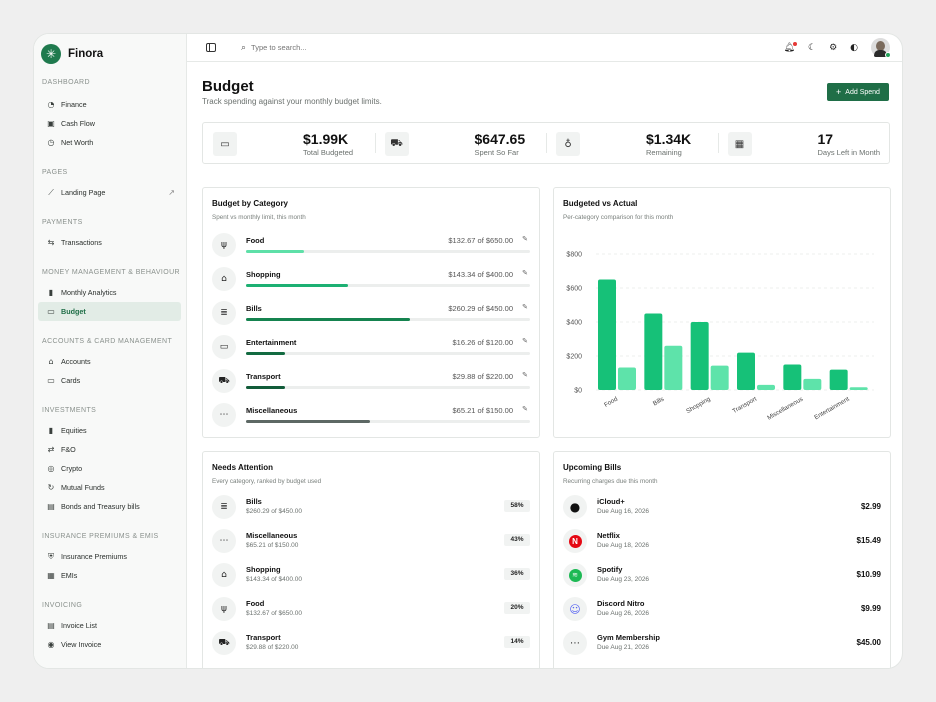 The image size is (936, 702). What do you see at coordinates (833, 47) in the screenshot?
I see `settings-gear-icon: ⚙` at bounding box center [833, 47].